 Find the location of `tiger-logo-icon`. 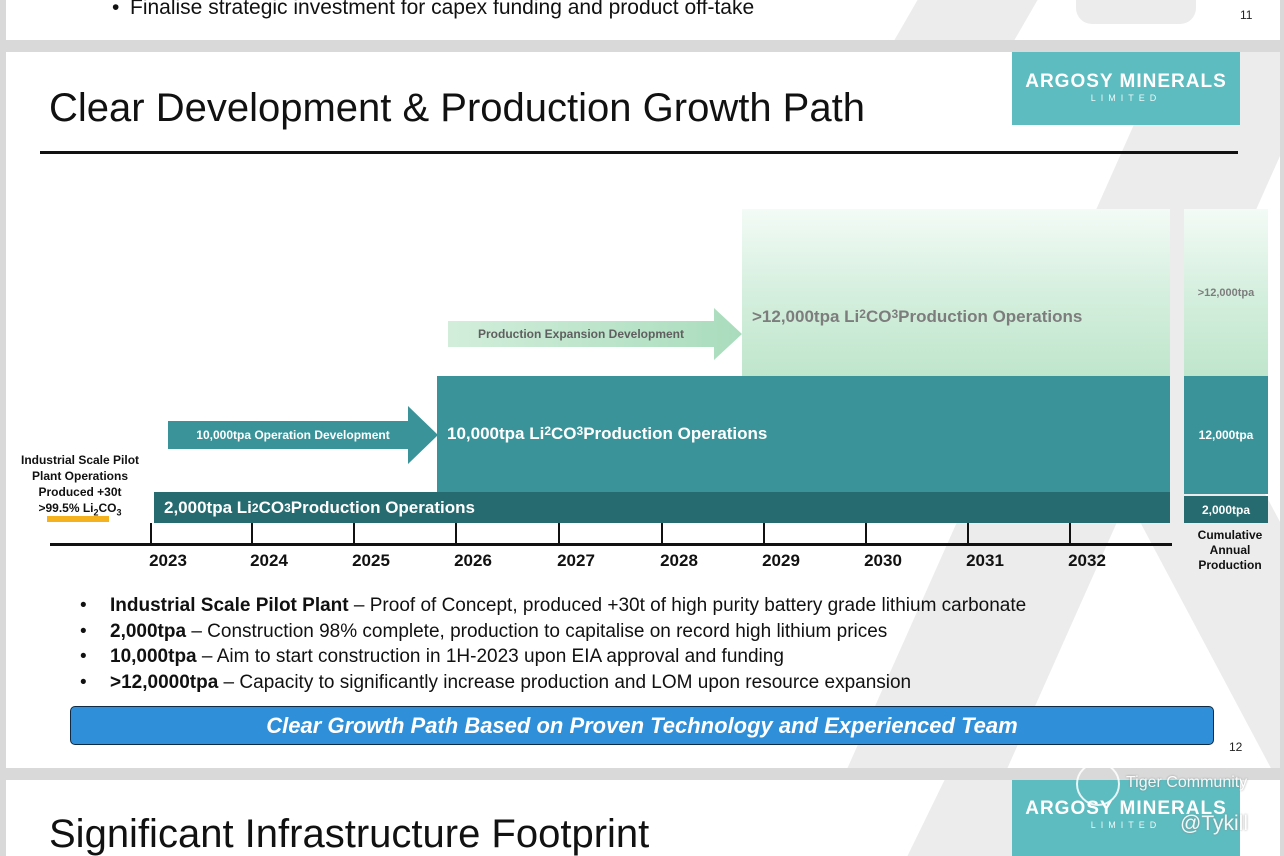

tiger-logo-icon is located at coordinates (1098, 784).